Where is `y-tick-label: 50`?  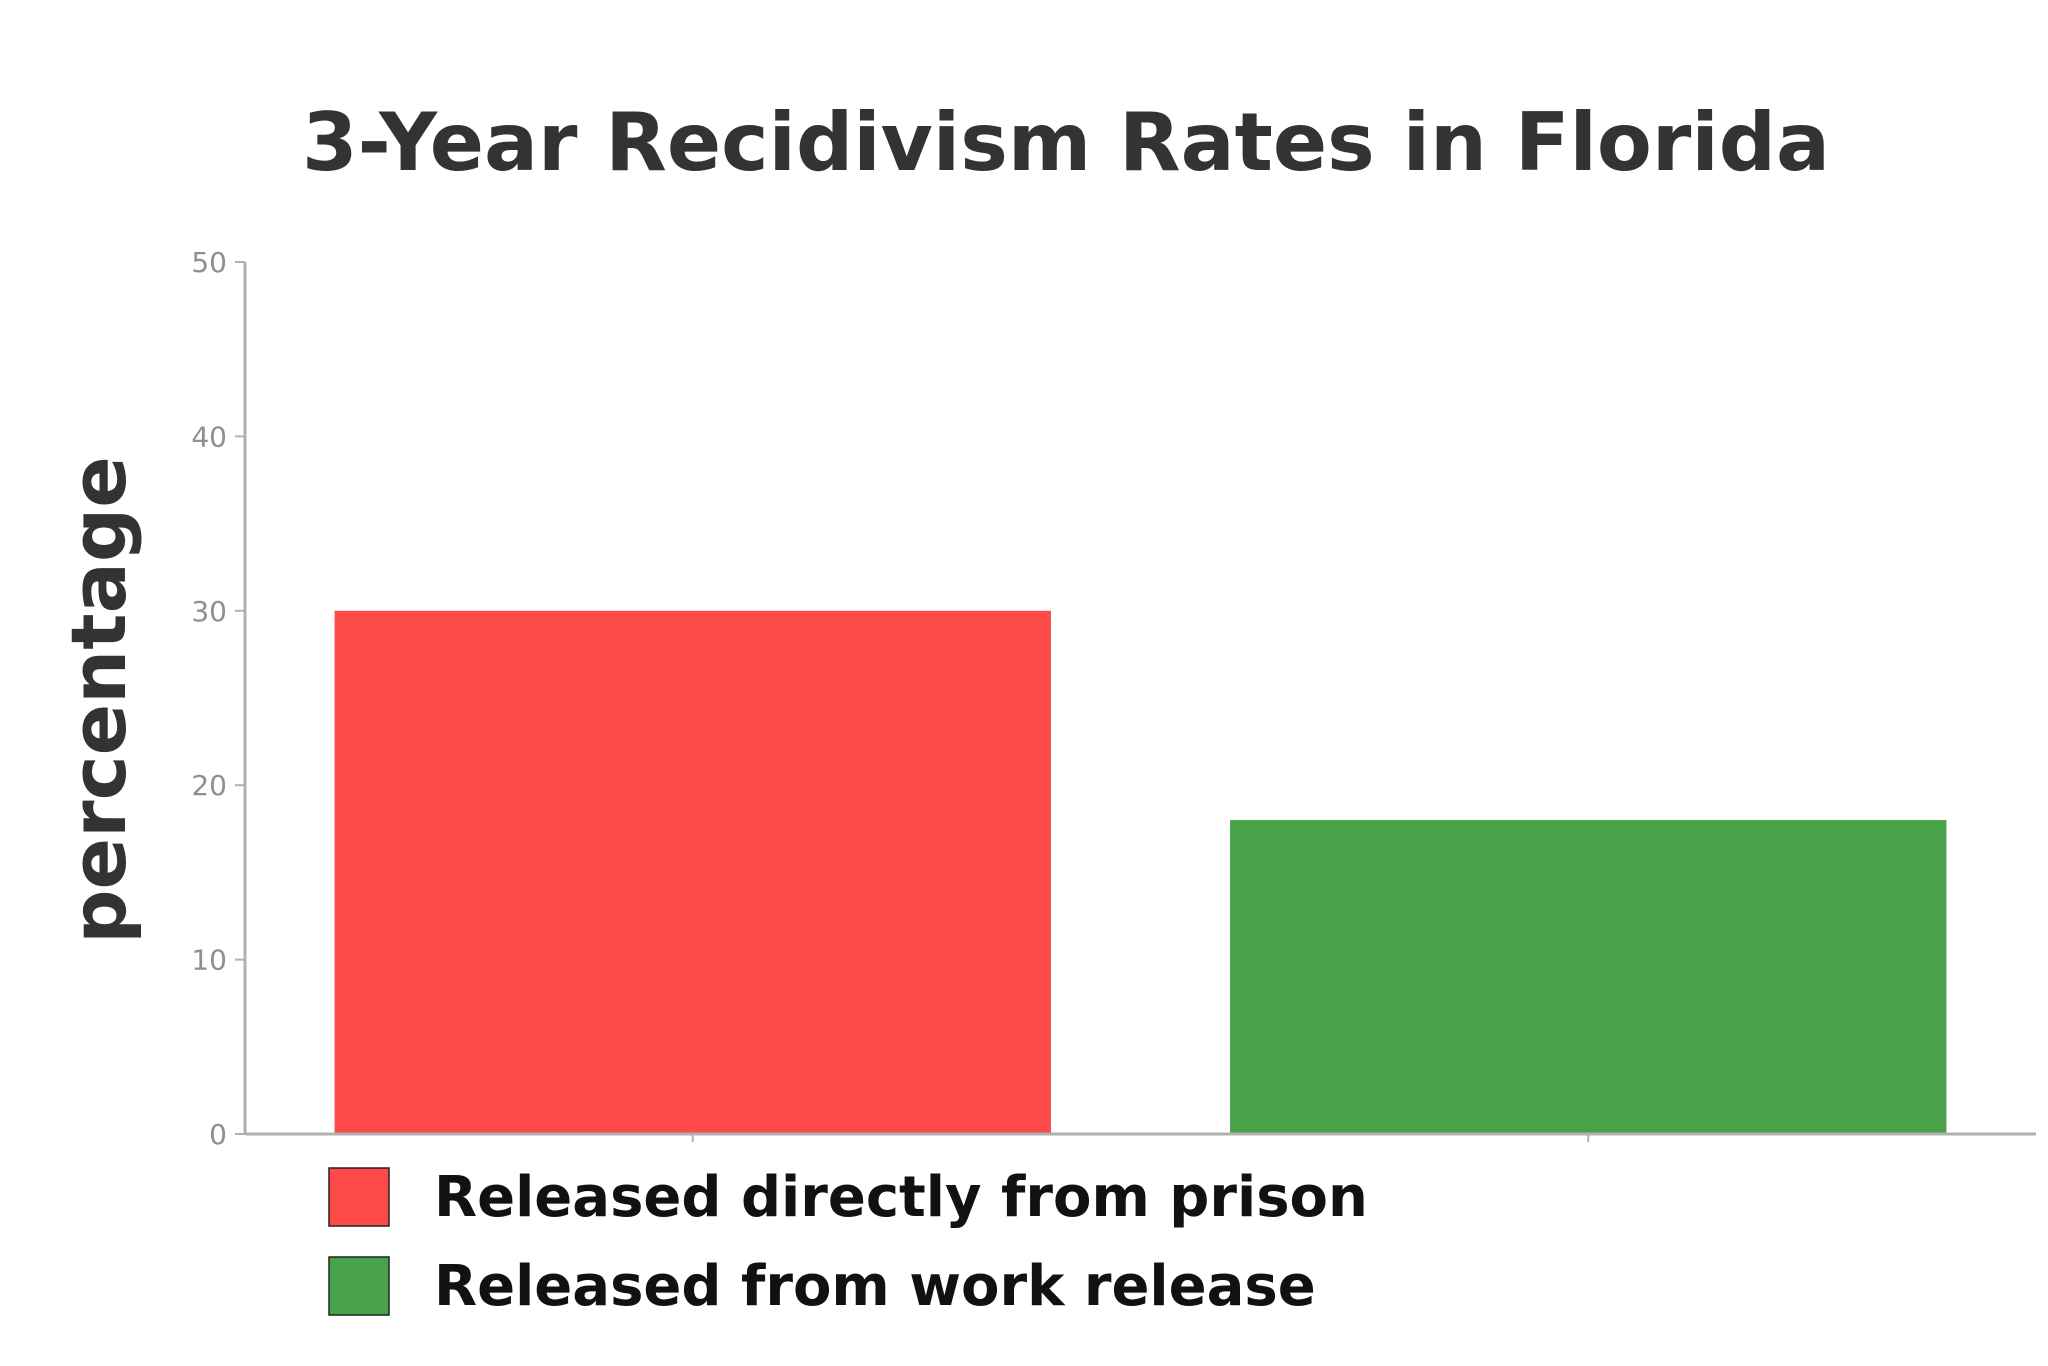
y-tick-label: 50 is located at coordinates (209, 262).